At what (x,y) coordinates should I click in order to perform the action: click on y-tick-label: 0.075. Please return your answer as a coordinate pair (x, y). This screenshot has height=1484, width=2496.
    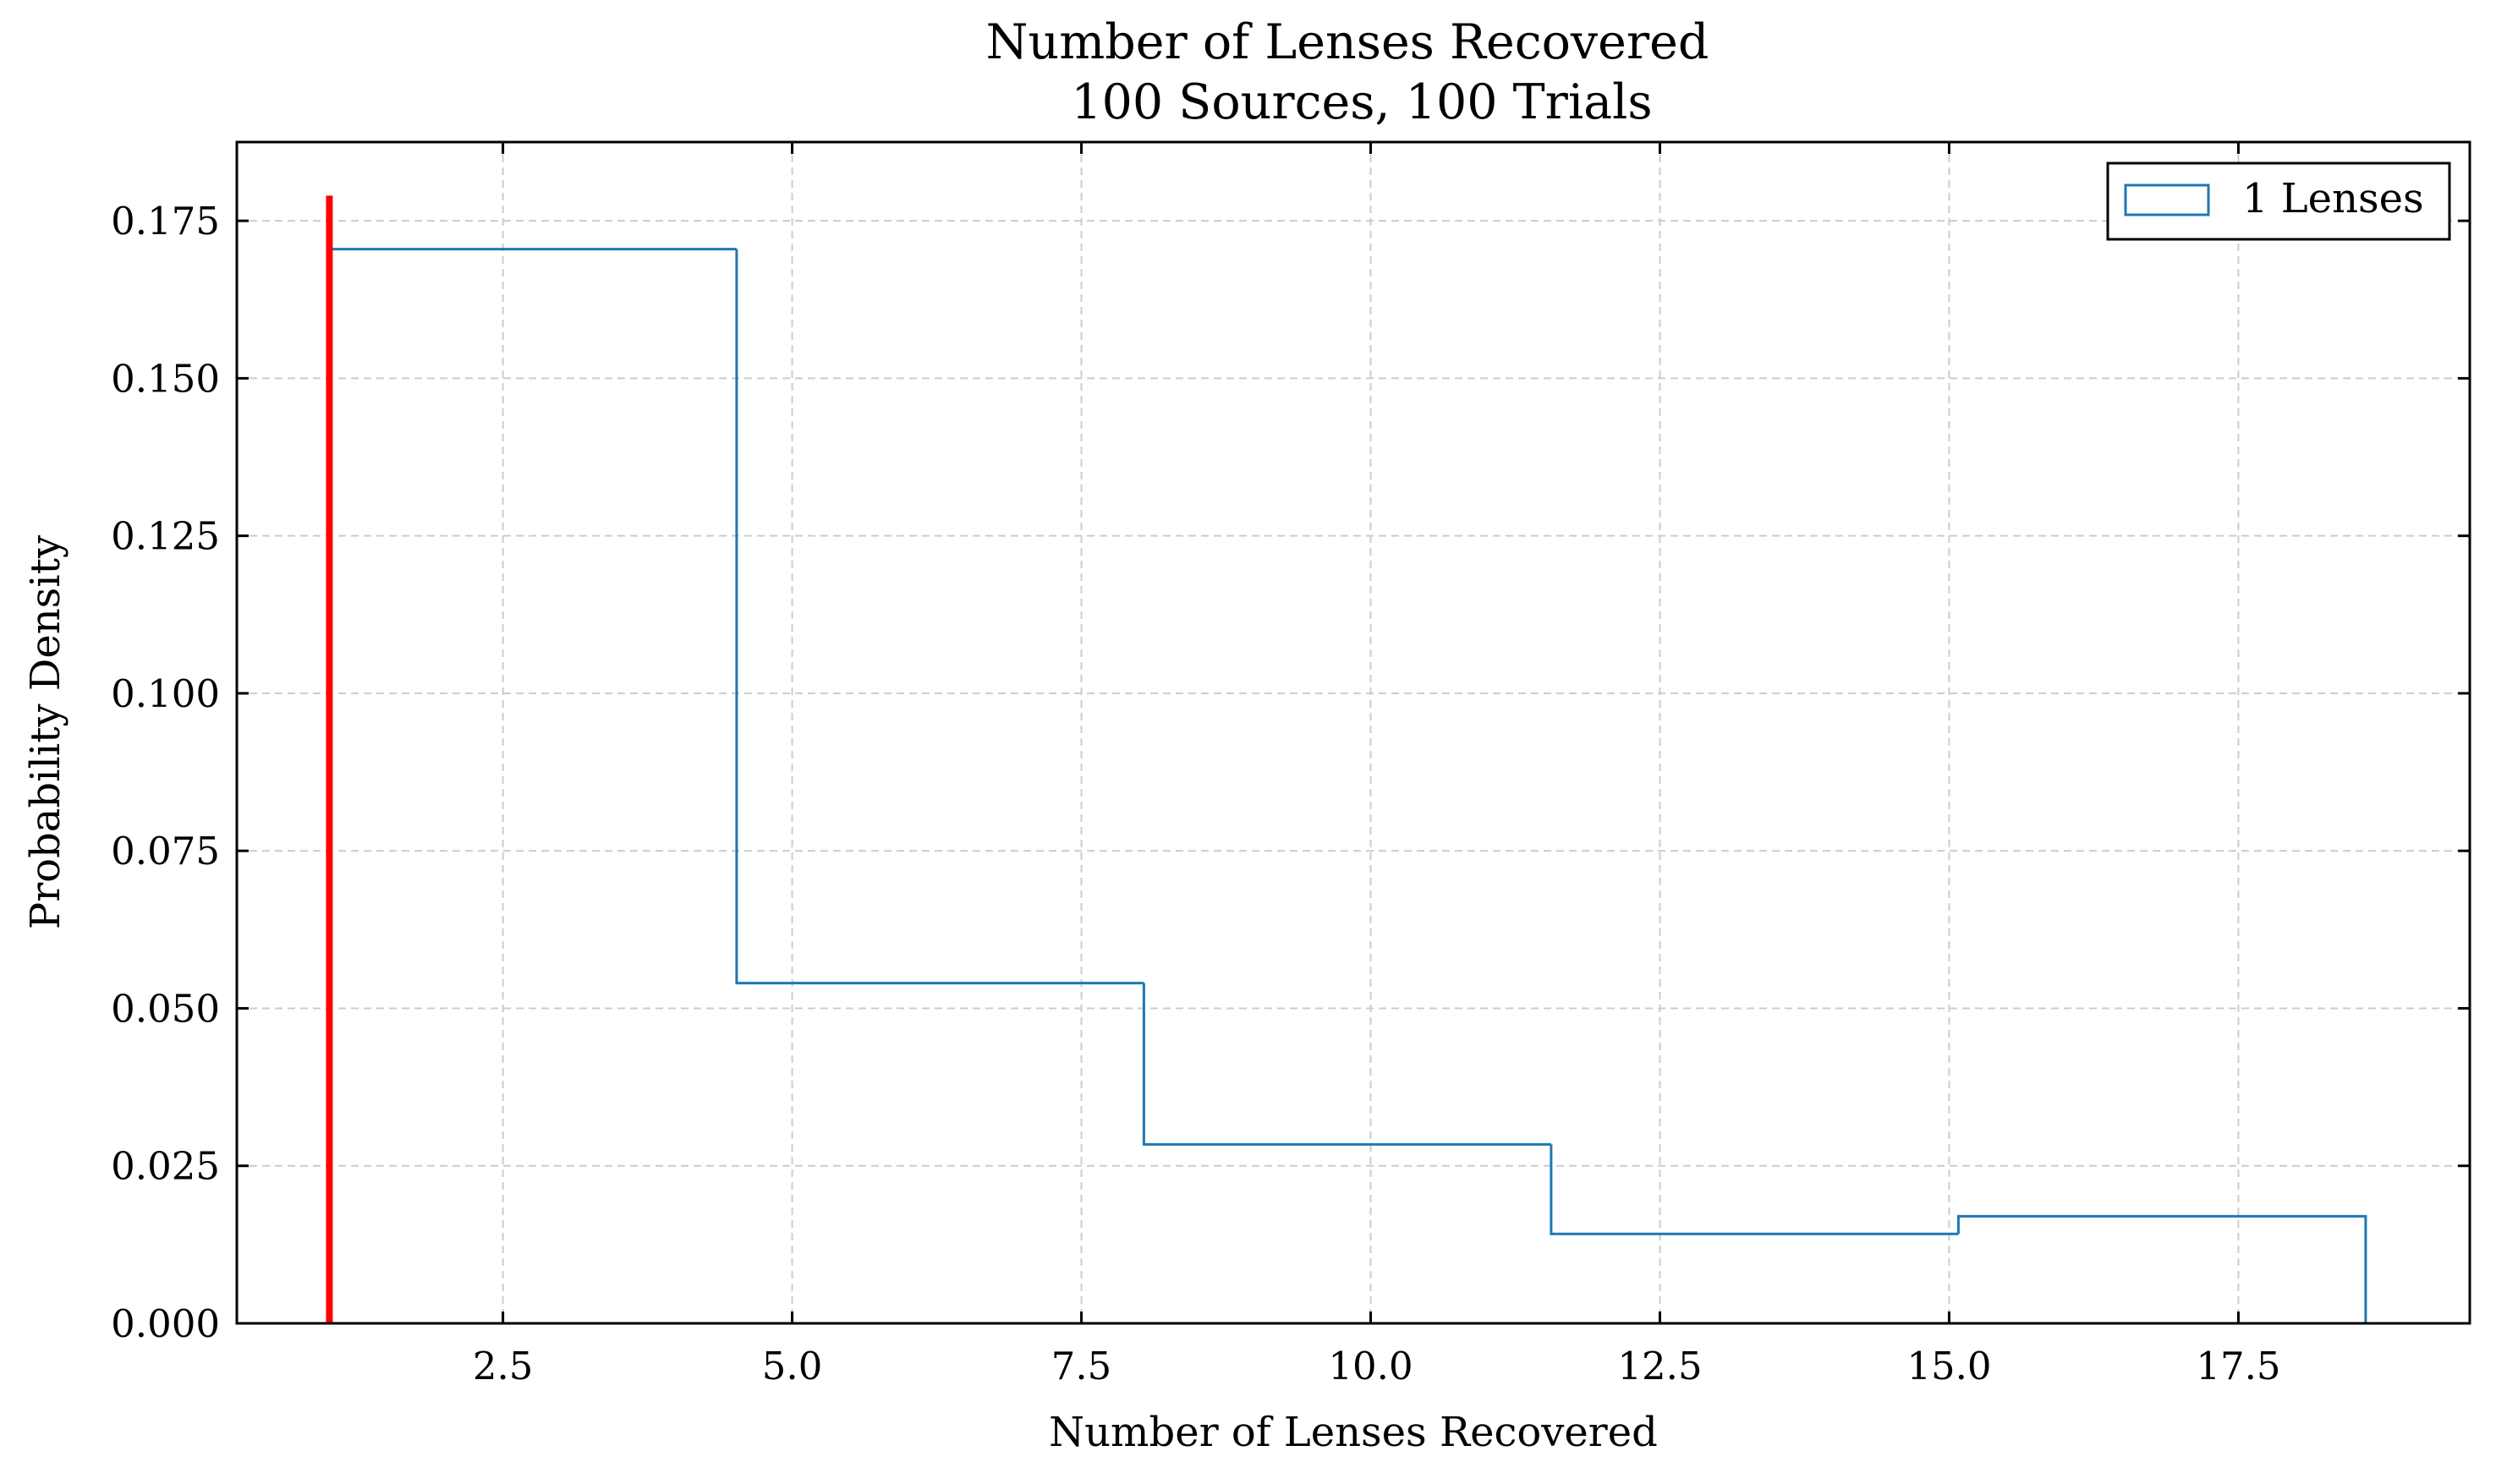
    Looking at the image, I should click on (165, 851).